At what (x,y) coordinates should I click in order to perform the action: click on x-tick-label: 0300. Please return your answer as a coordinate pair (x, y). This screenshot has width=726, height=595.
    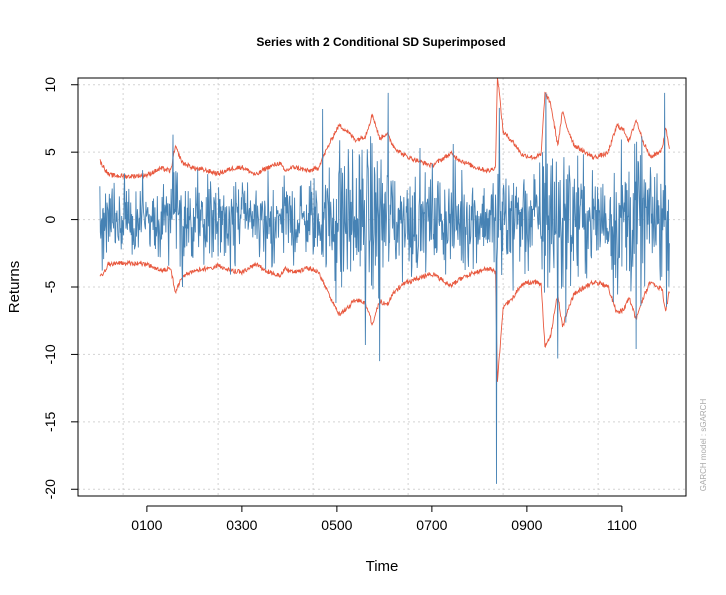
    Looking at the image, I should click on (241, 525).